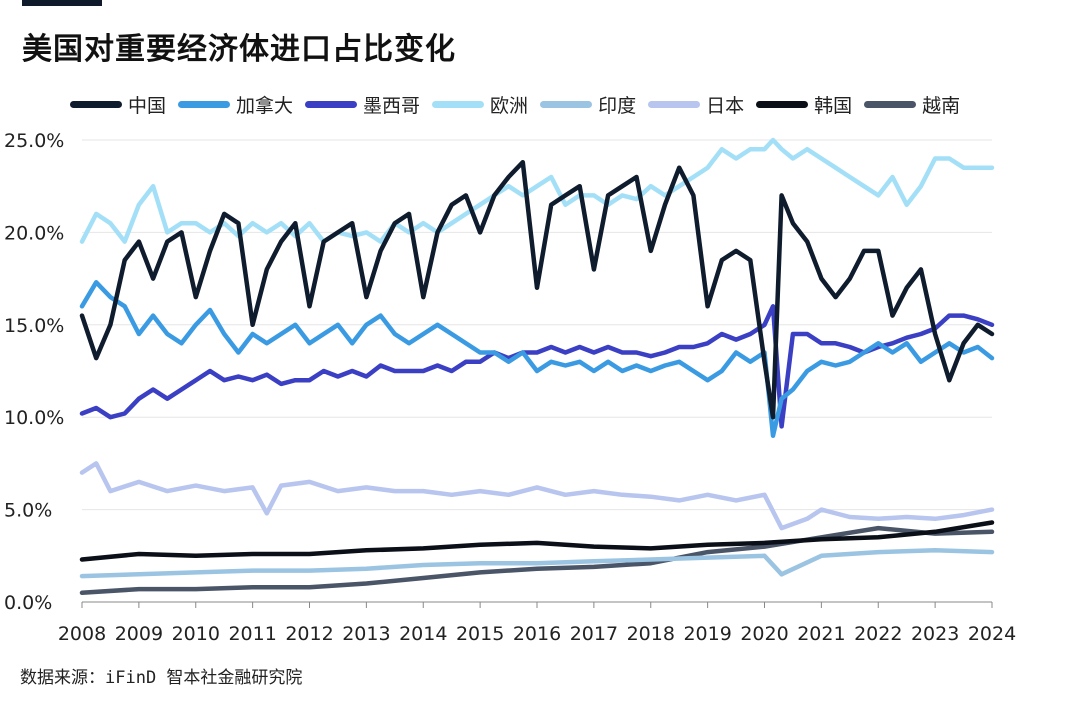 The image size is (1080, 706). I want to click on legend-item: 欧洲, so click(480, 104).